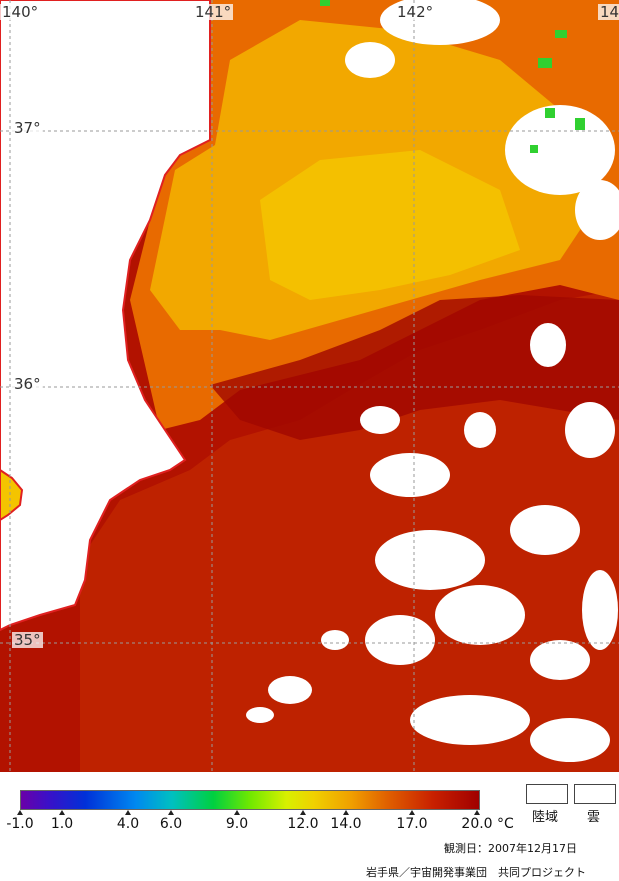  I want to click on cloud-key-swatch, so click(595, 794).